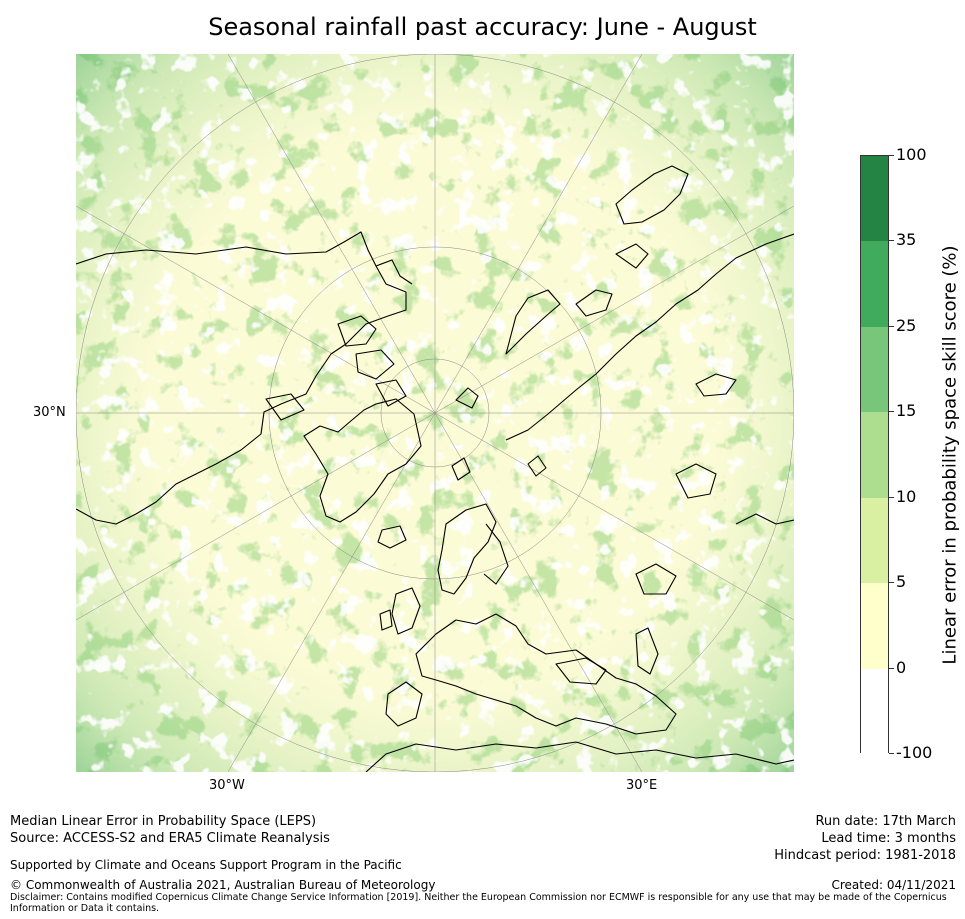  I want to click on lat-label-30n: 30°N, so click(49, 412).